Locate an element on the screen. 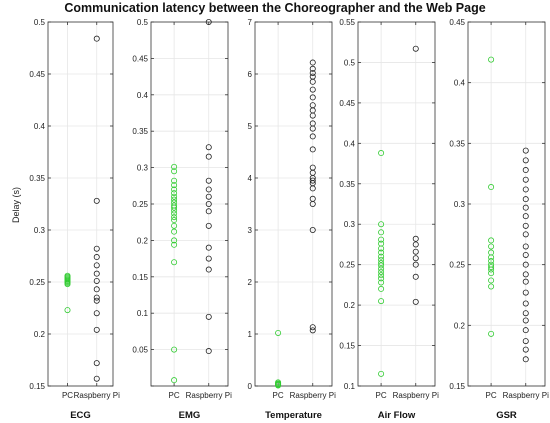 This screenshot has width=550, height=423. y-tick-label: 3 is located at coordinates (250, 230).